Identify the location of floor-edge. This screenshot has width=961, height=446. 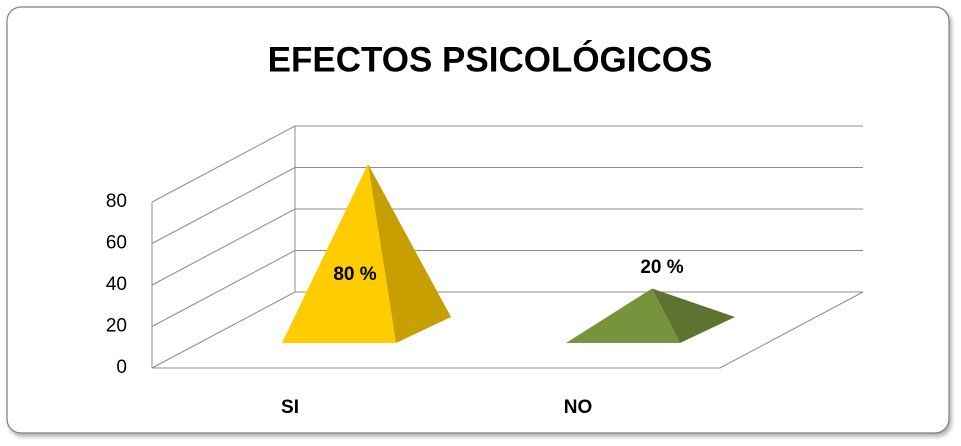
(508, 330).